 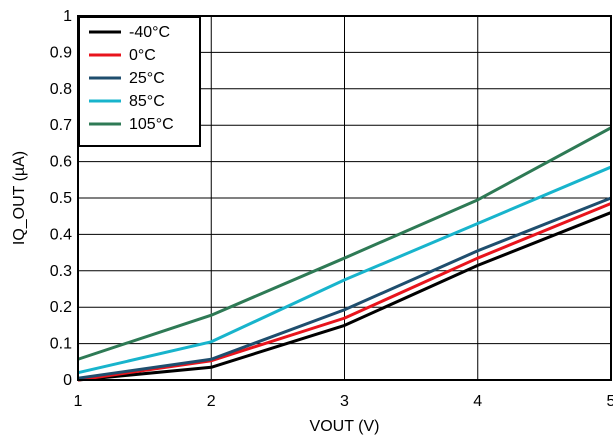 What do you see at coordinates (211, 401) in the screenshot?
I see `x-tick-label: 2` at bounding box center [211, 401].